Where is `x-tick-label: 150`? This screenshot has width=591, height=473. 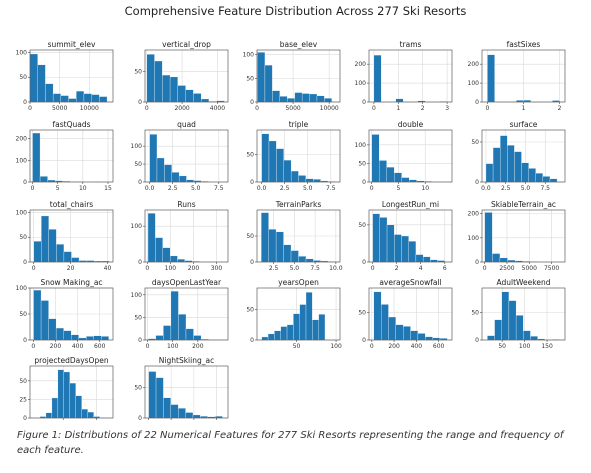
x-tick-label: 150 is located at coordinates (547, 346).